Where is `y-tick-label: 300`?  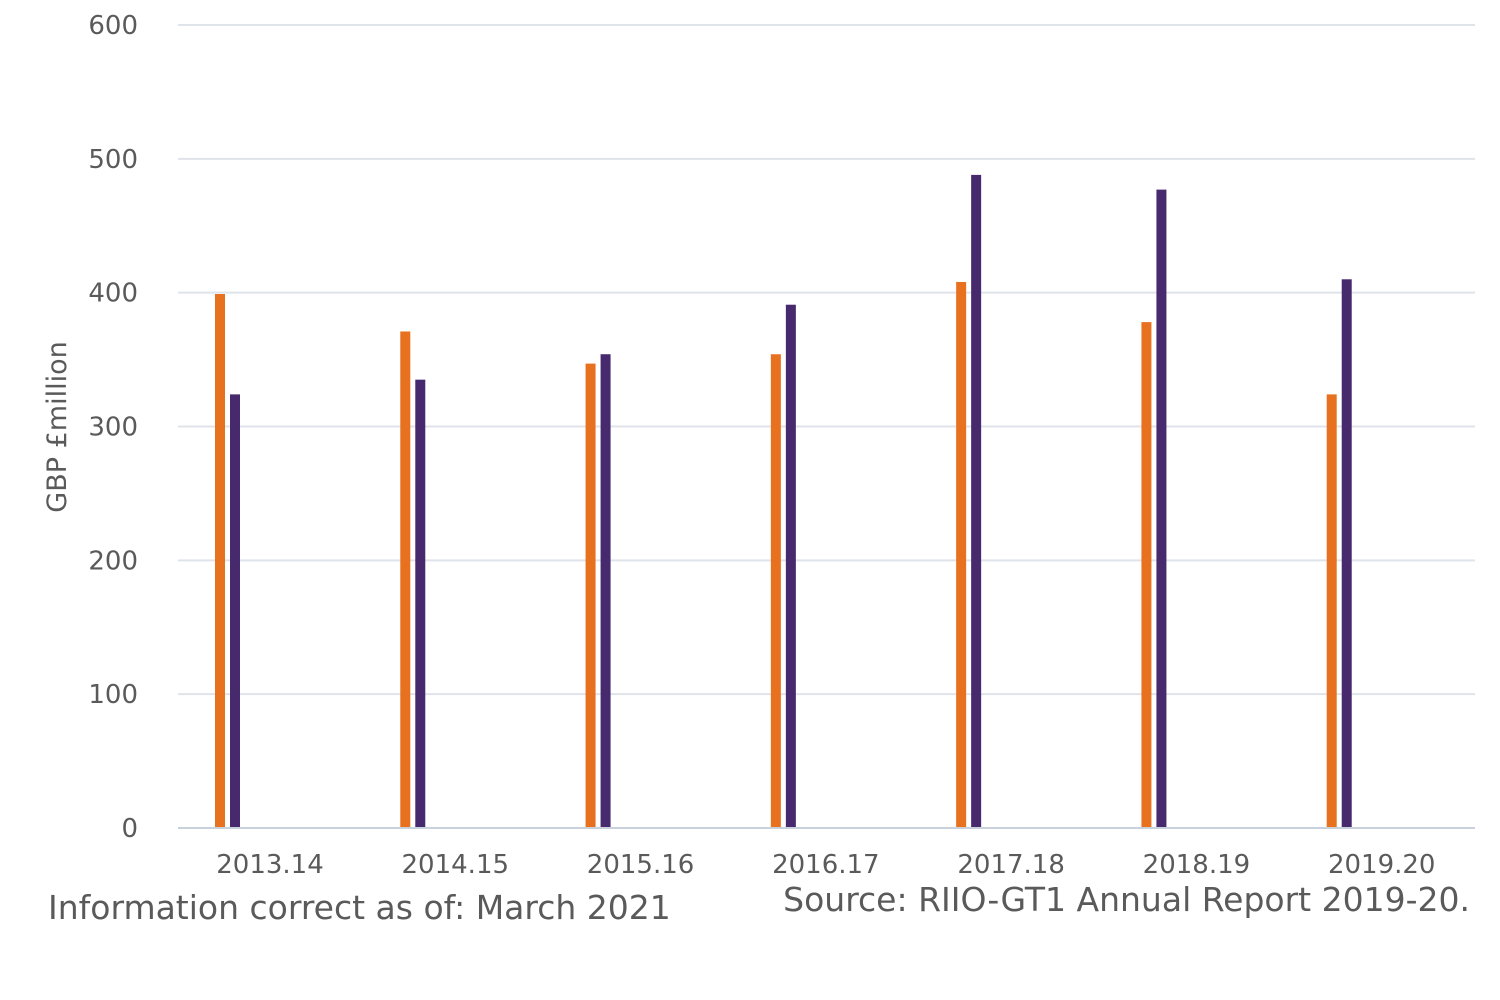 y-tick-label: 300 is located at coordinates (113, 428).